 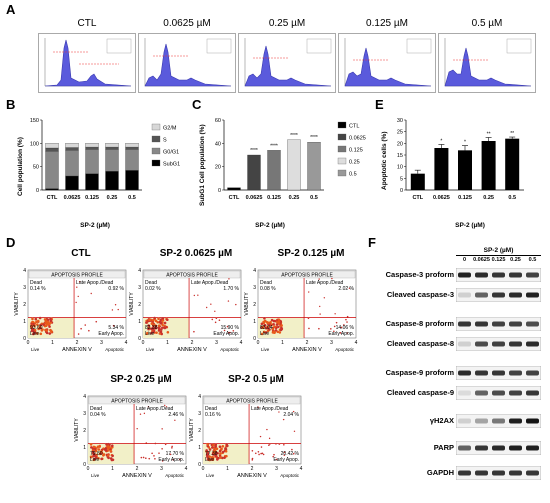 I want to click on significance-marker: *, so click(x=465, y=143).